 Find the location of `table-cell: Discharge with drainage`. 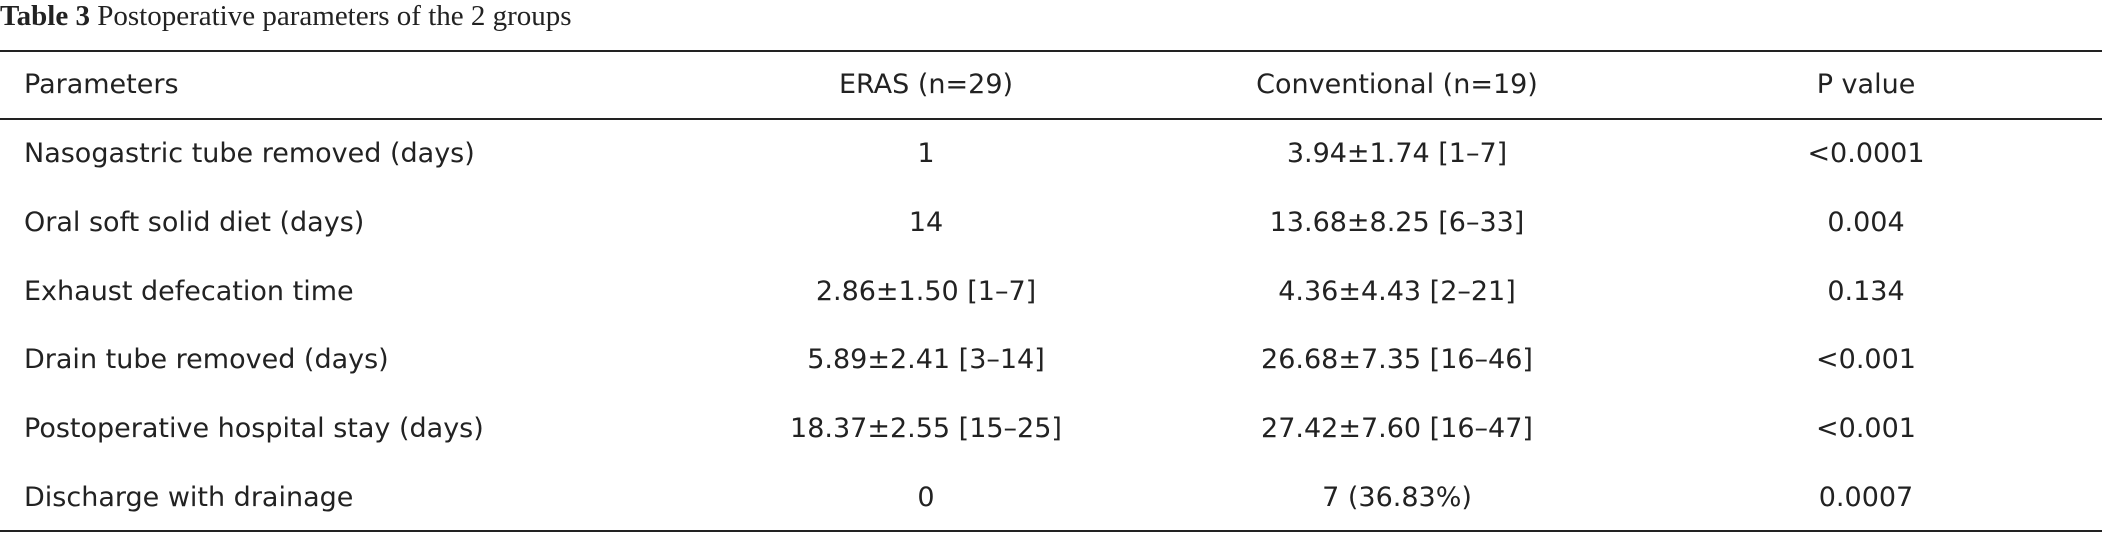

table-cell: Discharge with drainage is located at coordinates (189, 497).